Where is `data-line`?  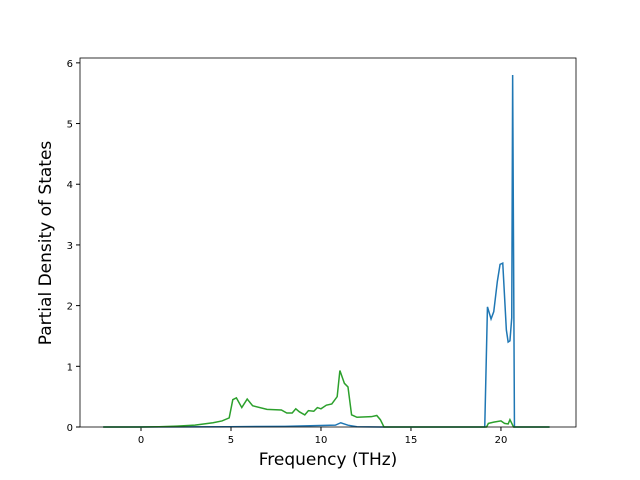
data-line is located at coordinates (326, 399).